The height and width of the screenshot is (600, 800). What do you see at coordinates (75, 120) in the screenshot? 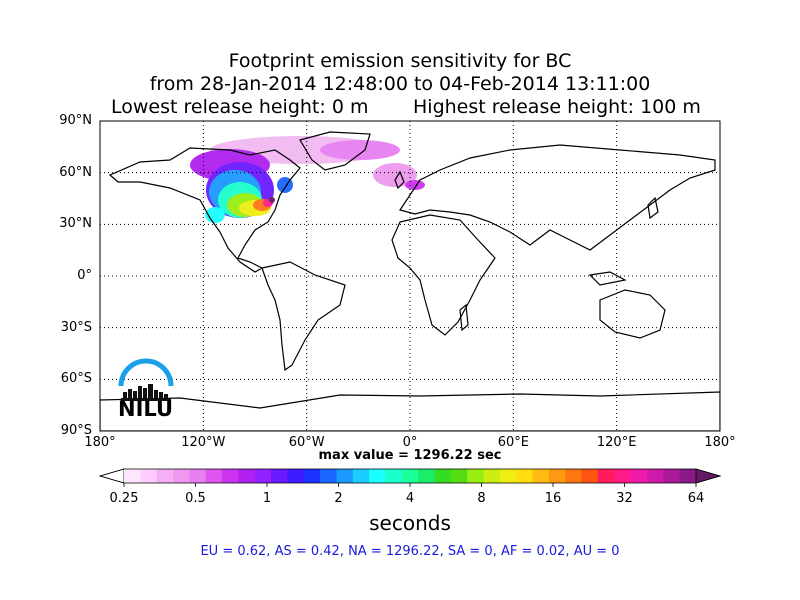
I see `latitude-label: 90°N` at bounding box center [75, 120].